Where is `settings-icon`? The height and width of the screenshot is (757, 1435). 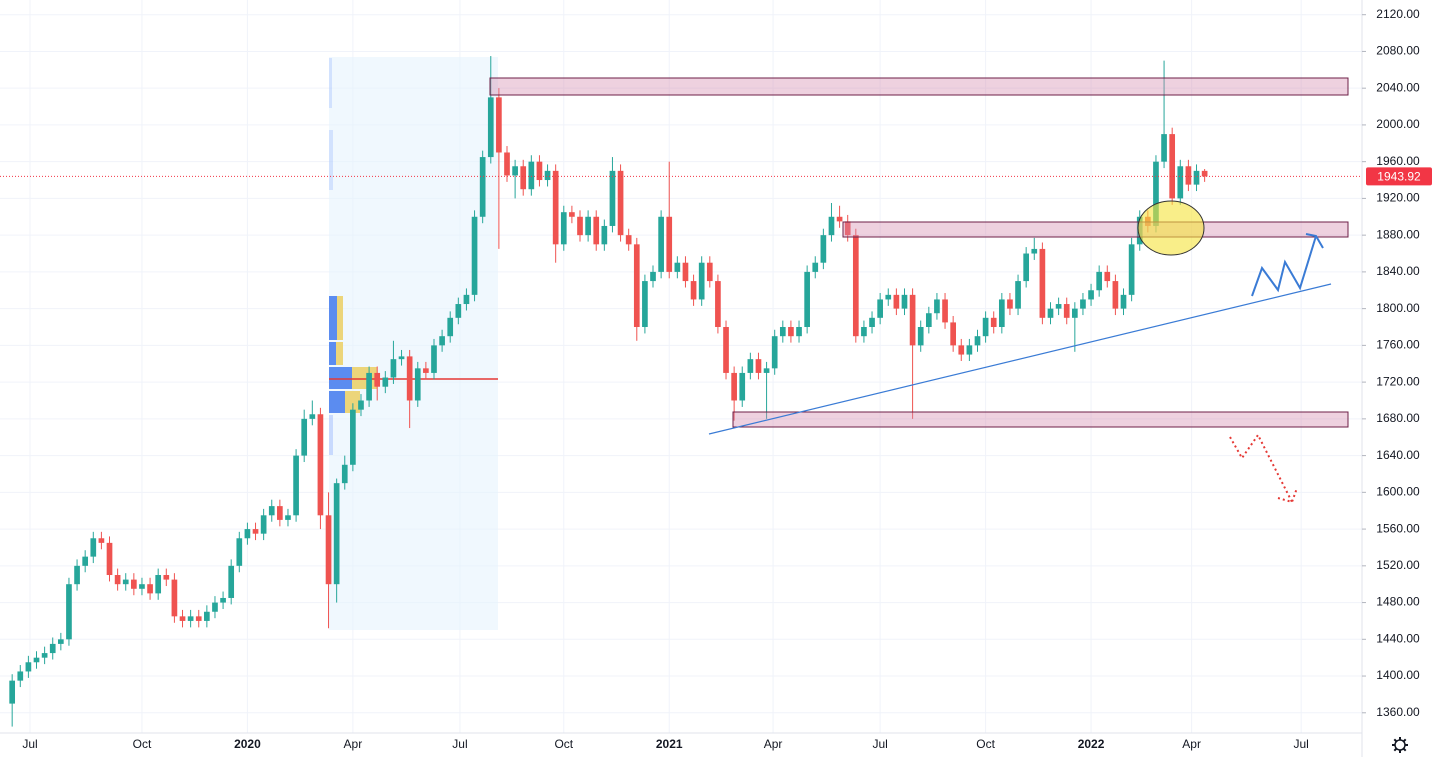 settings-icon is located at coordinates (1400, 745).